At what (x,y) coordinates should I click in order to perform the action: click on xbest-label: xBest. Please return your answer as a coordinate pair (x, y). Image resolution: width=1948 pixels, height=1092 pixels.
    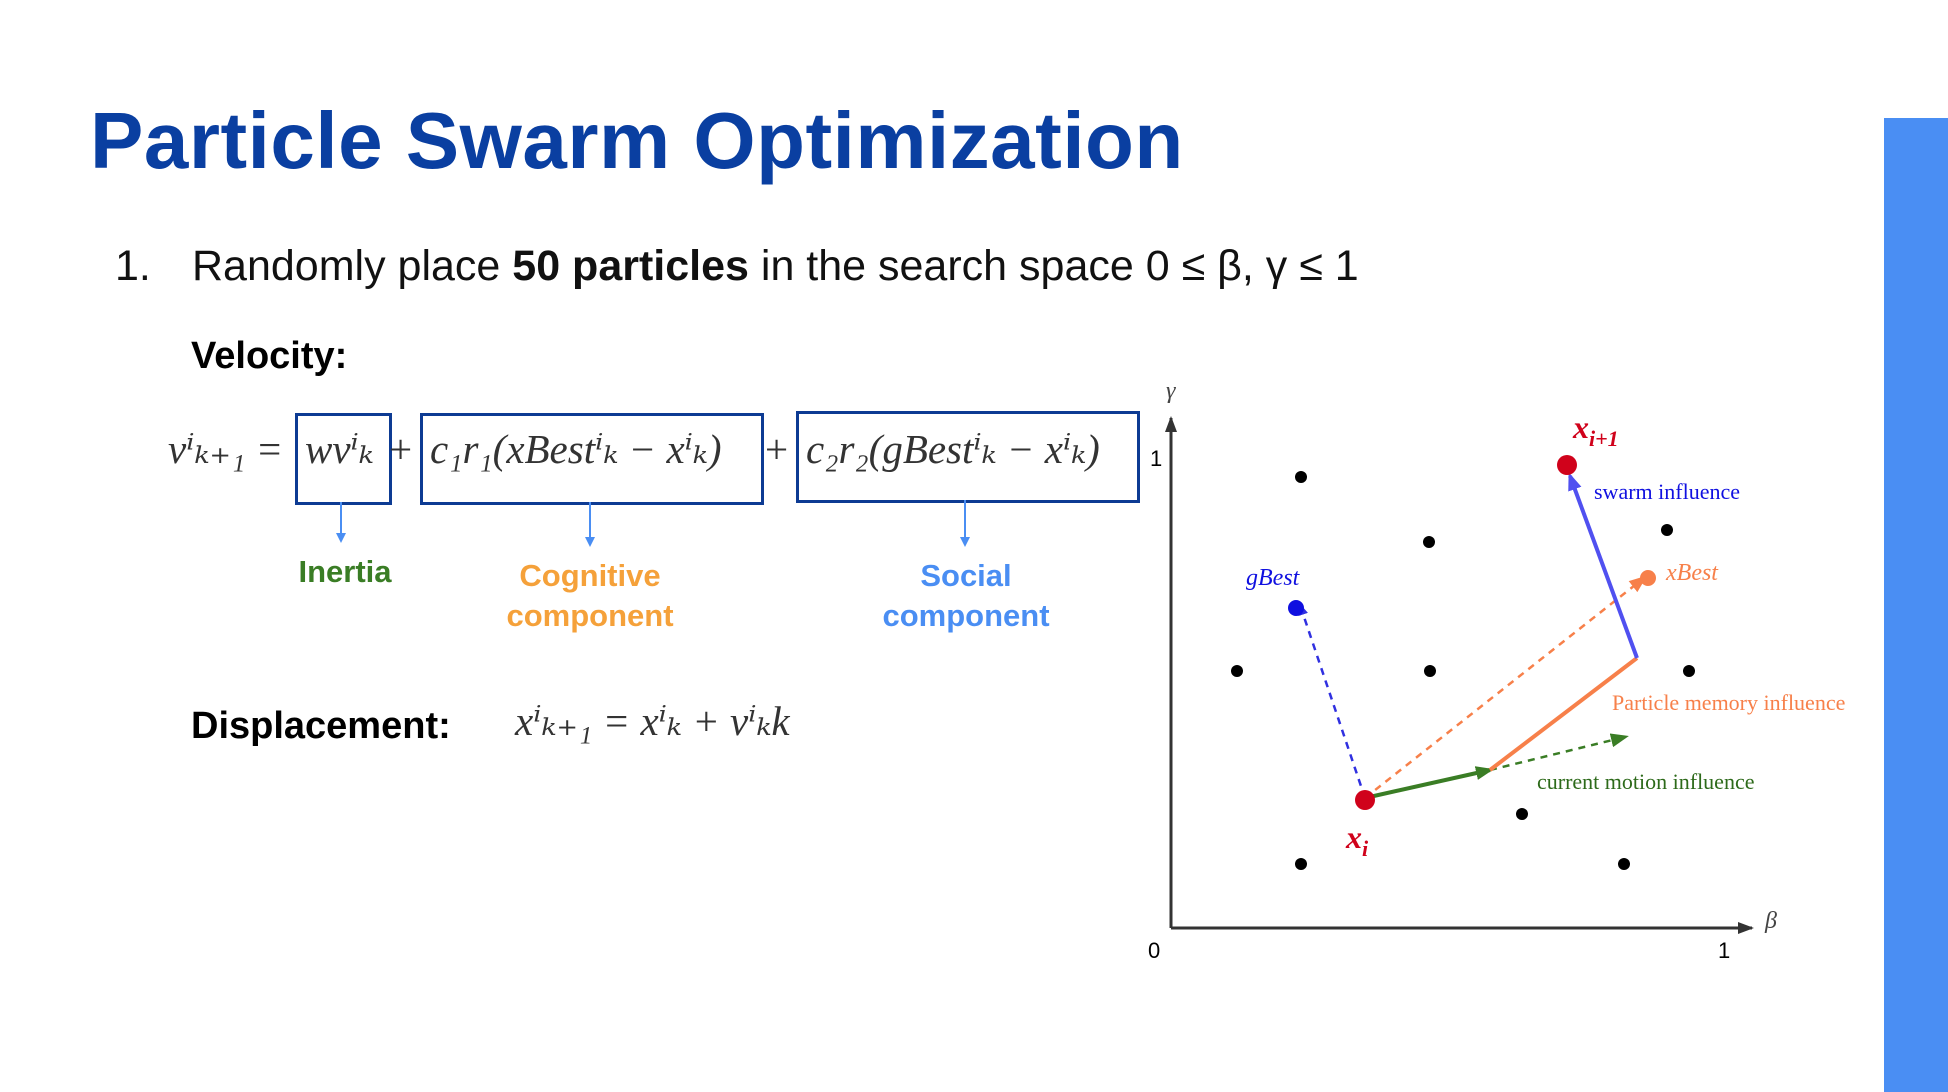
    Looking at the image, I should click on (1692, 573).